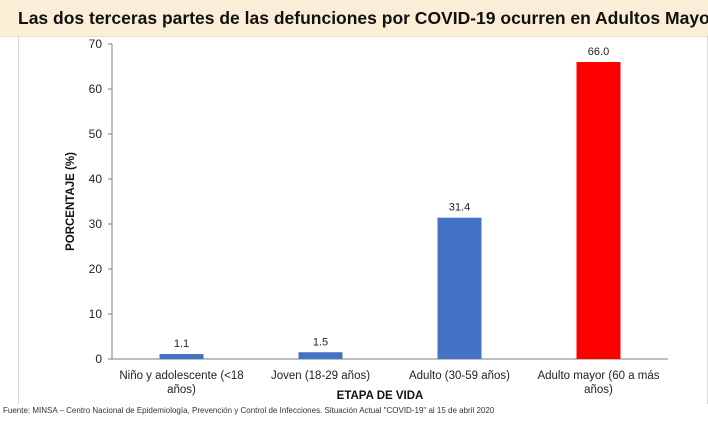  Describe the element at coordinates (96, 89) in the screenshot. I see `y-tick-label: 60` at that location.